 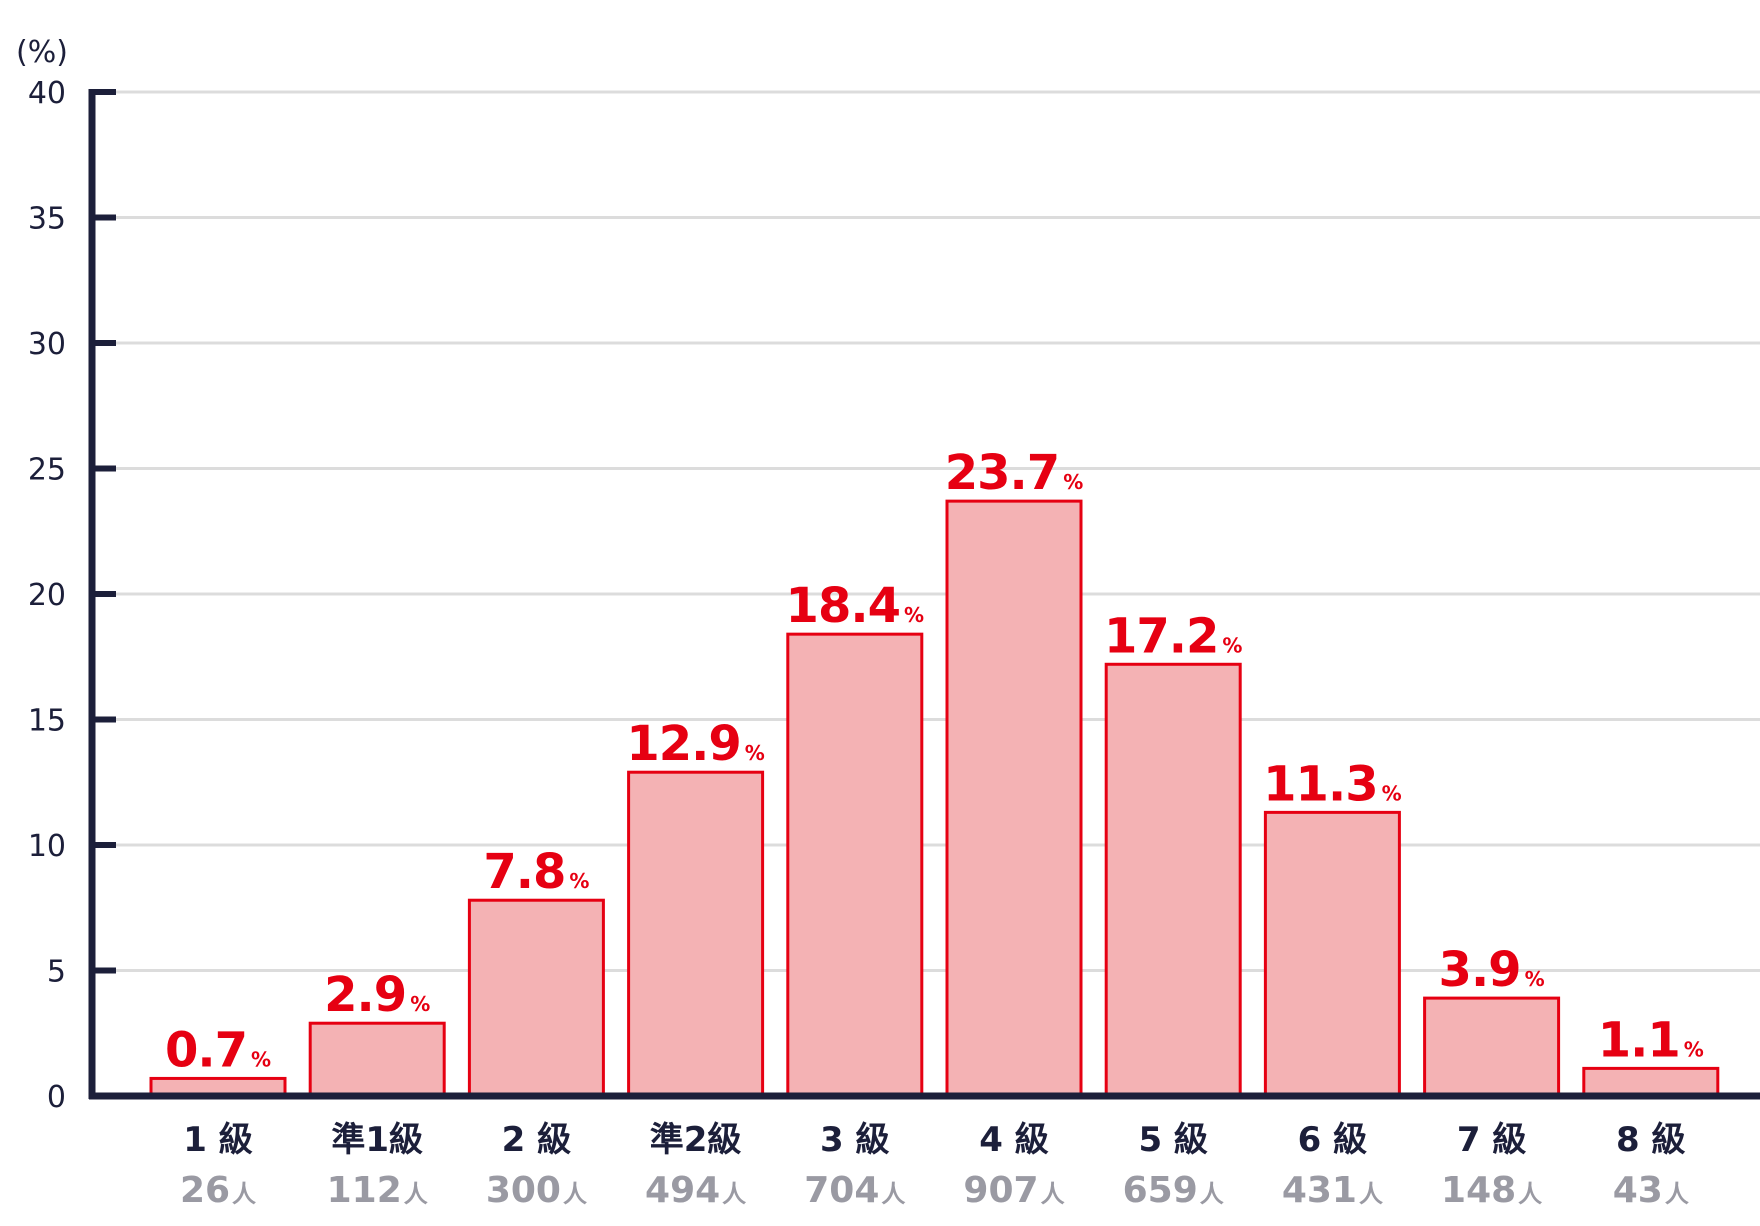 I want to click on data-label: 23.7%, so click(x=1014, y=473).